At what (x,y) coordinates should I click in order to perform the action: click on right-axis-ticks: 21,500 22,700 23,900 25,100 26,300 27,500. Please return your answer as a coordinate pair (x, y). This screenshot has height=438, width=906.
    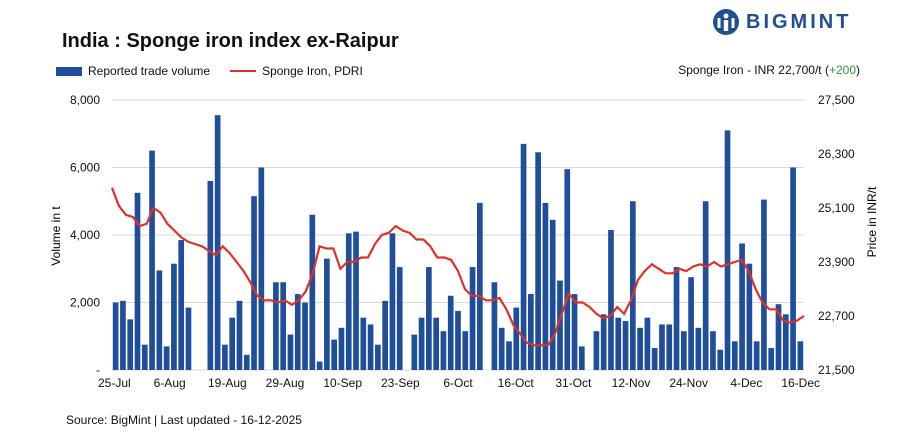
    Looking at the image, I should click on (836, 235).